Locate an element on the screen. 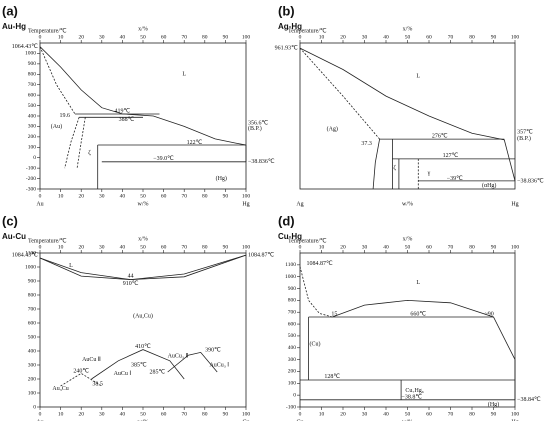  x-tick-label: 80 is located at coordinates (205, 196).